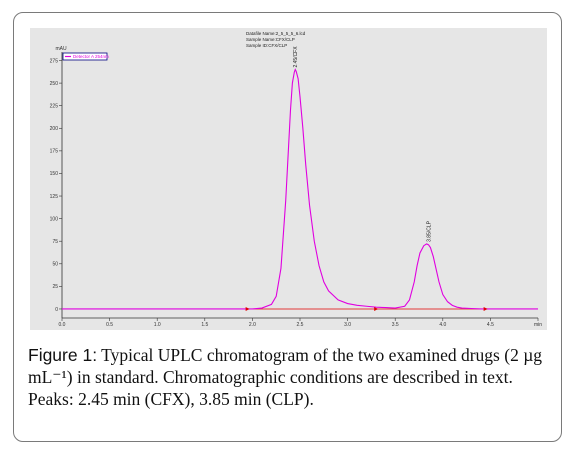 This screenshot has height=456, width=575. What do you see at coordinates (252, 325) in the screenshot?
I see `x-tick-label: 2.0` at bounding box center [252, 325].